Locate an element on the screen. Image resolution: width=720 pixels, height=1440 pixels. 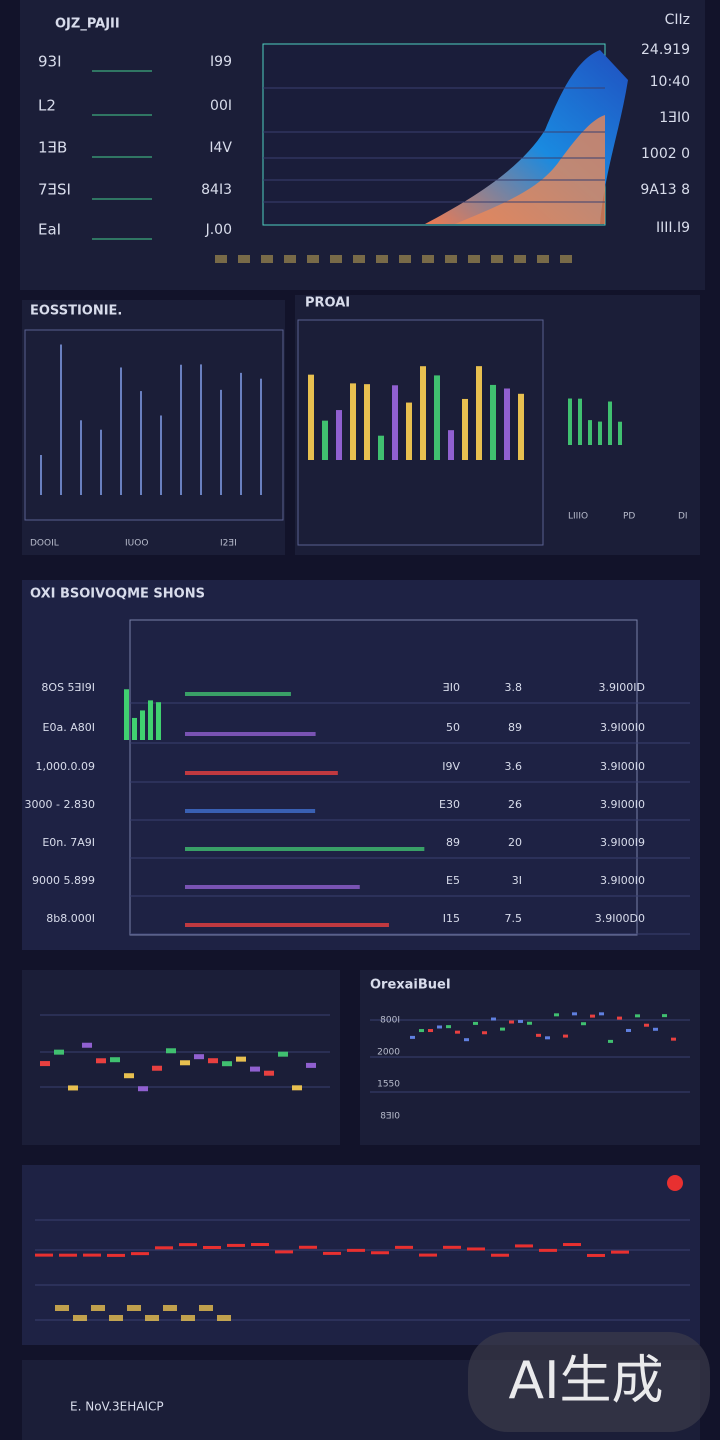
footer-label: LIIIO is located at coordinates (578, 517).